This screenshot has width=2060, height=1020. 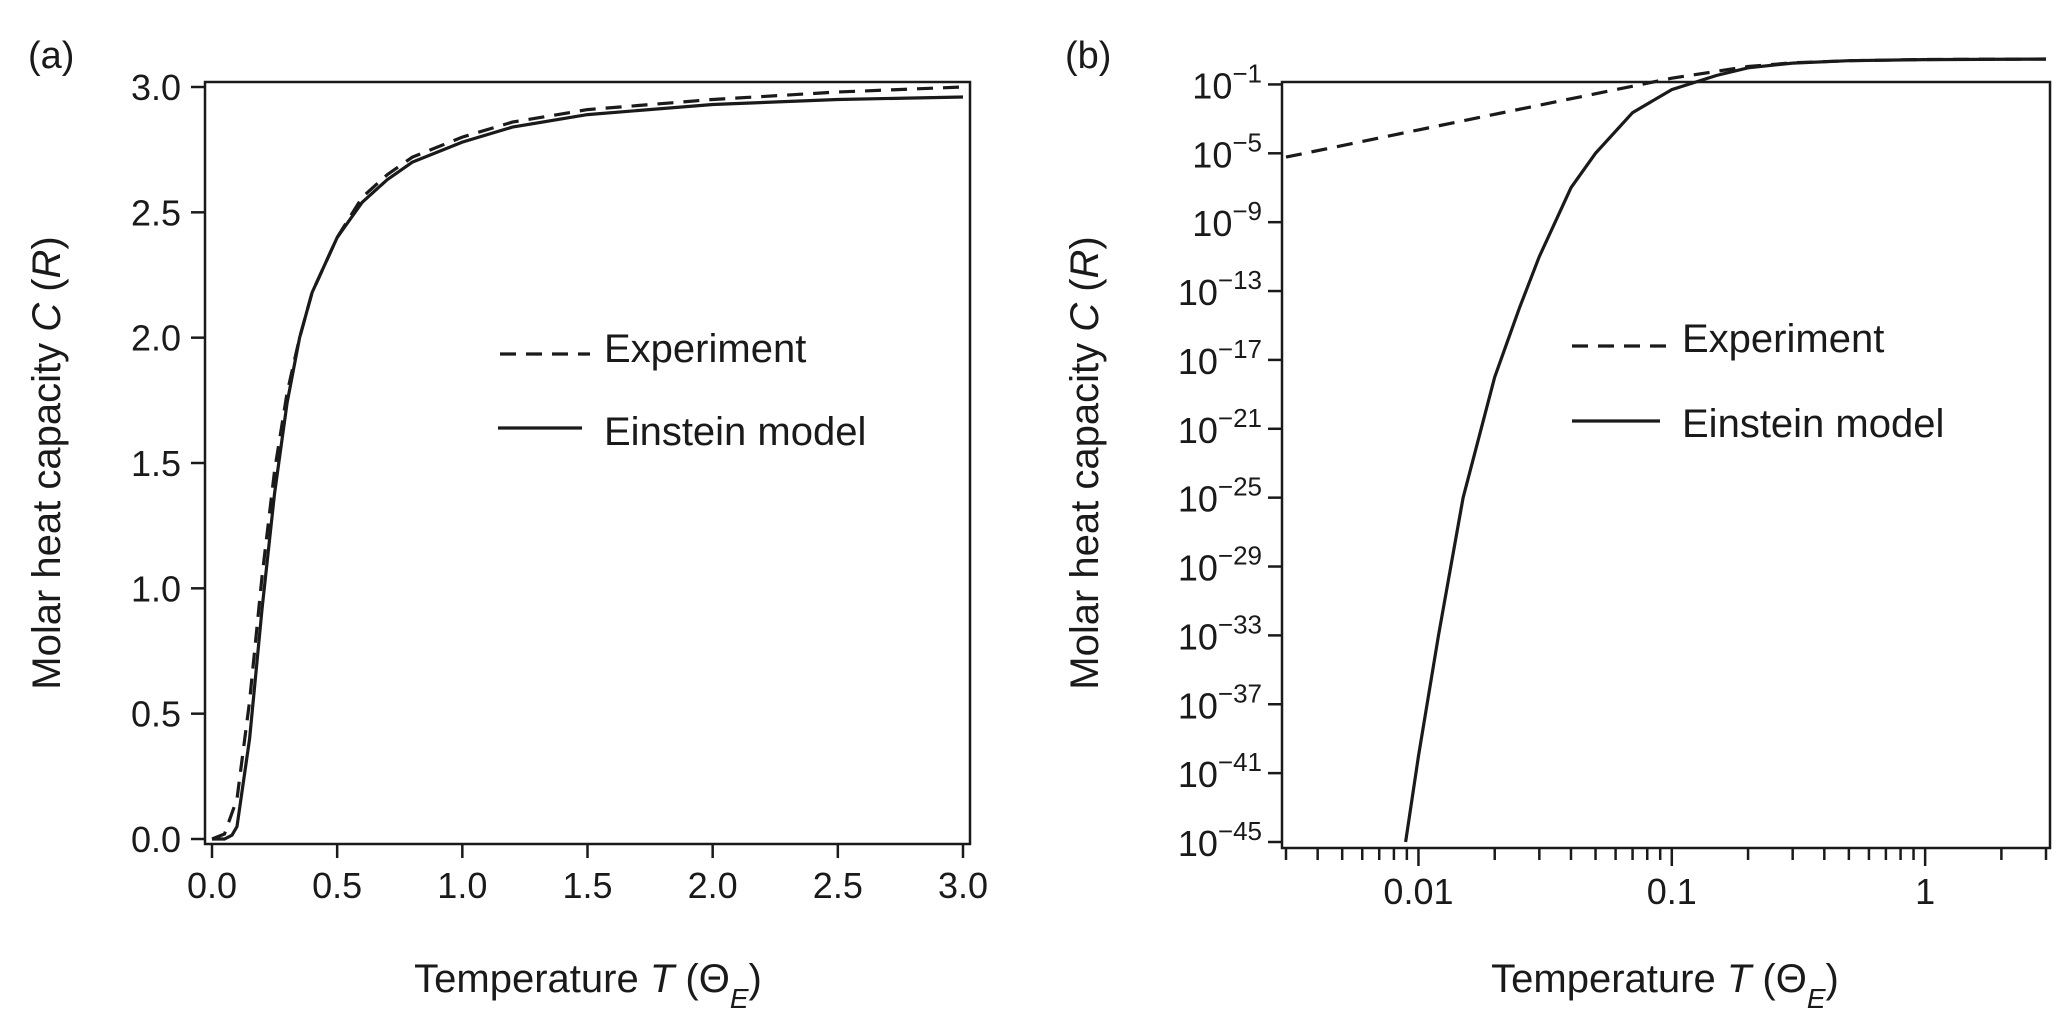 I want to click on panel-b-x-tick-label: 0.1, so click(x=1672, y=891).